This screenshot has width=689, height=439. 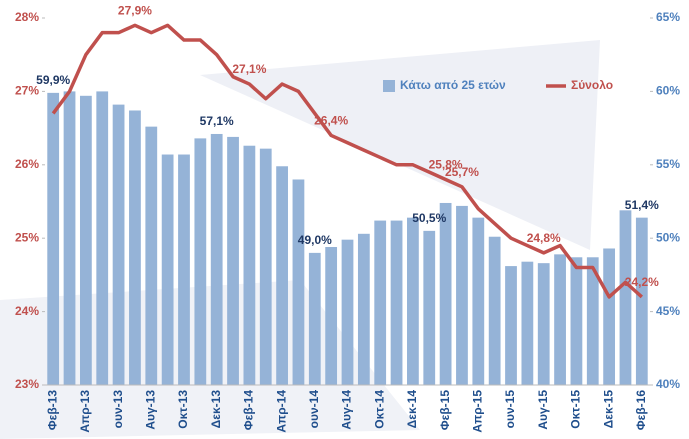 I want to click on y2-tick-label: 65%, so click(x=668, y=17).